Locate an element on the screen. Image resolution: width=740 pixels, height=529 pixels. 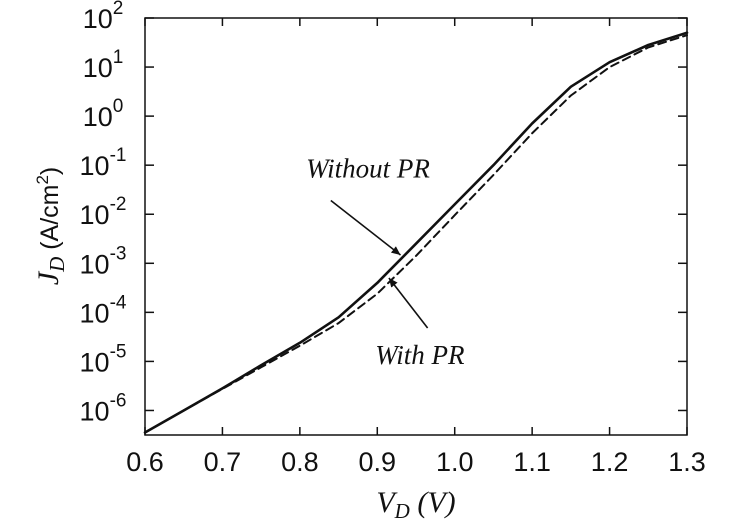
y-tick-label-exp-8: -6 is located at coordinates (118, 400).